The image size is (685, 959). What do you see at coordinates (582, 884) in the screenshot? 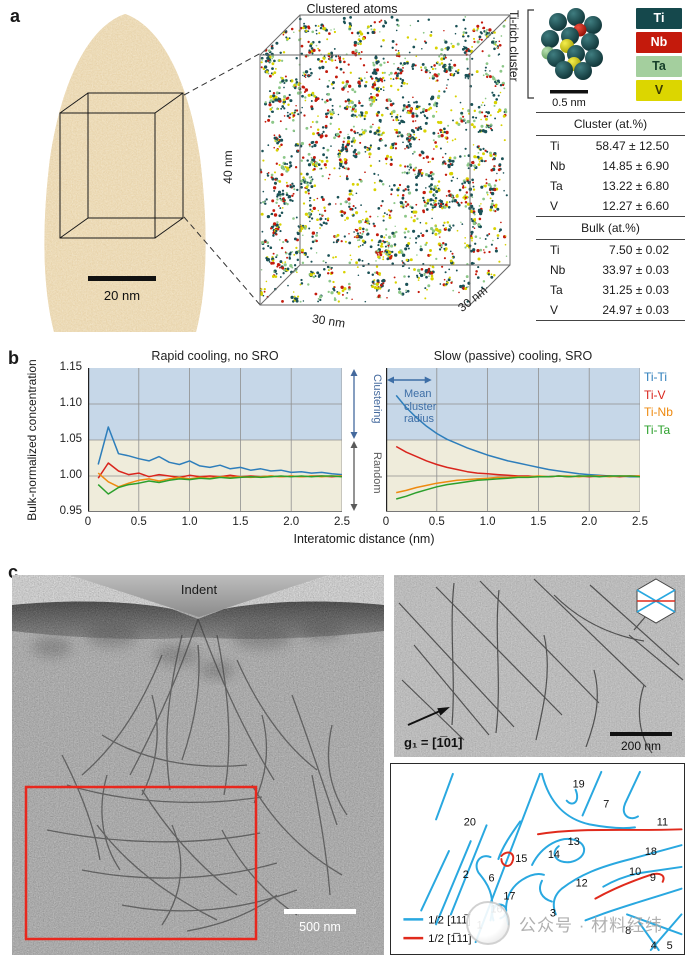
I see `dislocation-number-12: 12` at bounding box center [582, 884].